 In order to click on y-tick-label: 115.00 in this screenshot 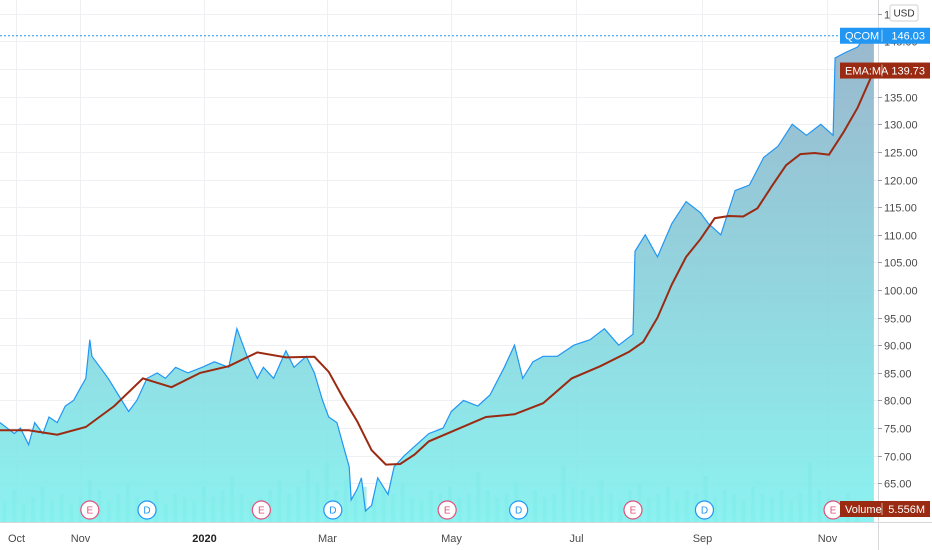, I will do `click(900, 209)`.